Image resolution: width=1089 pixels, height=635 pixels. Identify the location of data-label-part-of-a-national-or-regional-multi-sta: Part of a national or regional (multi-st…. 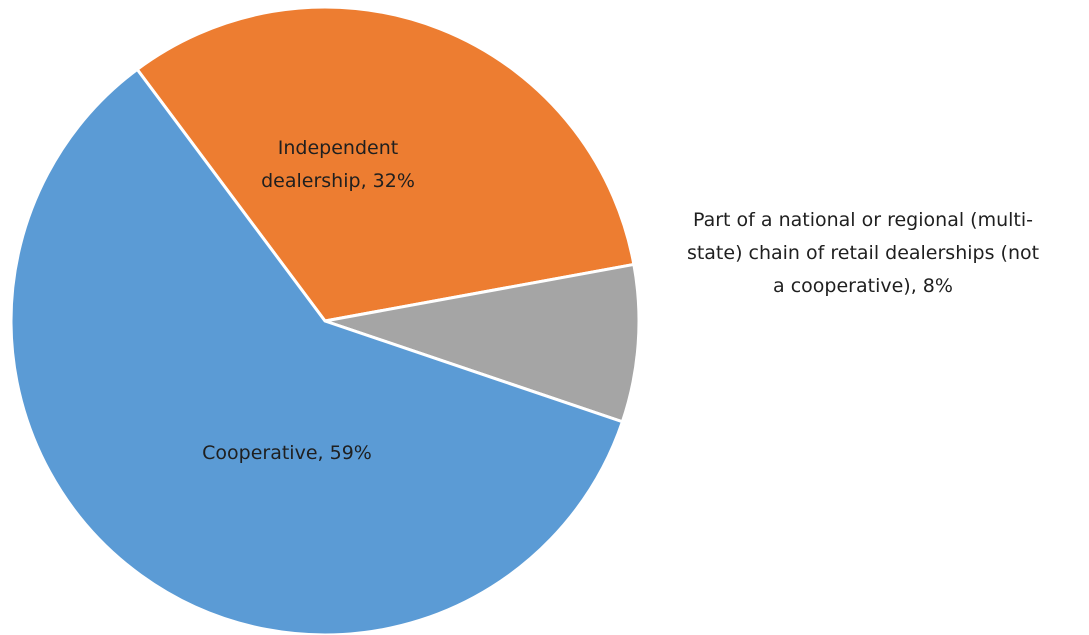
(863, 253).